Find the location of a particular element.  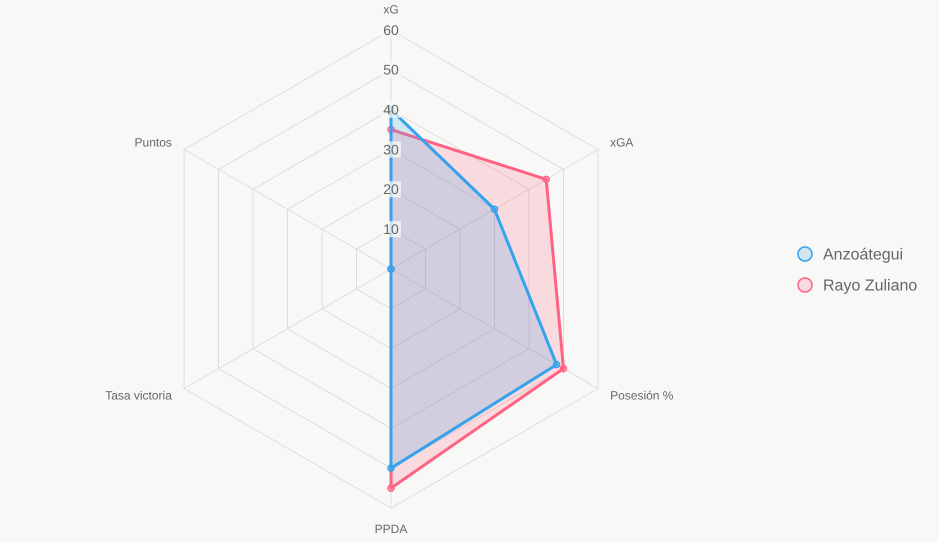

legend-label: Anzoátegui is located at coordinates (863, 255).